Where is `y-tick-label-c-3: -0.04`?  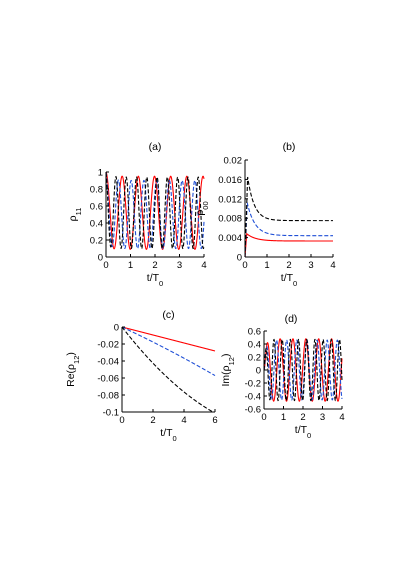
y-tick-label-c-3: -0.04 is located at coordinates (108, 362).